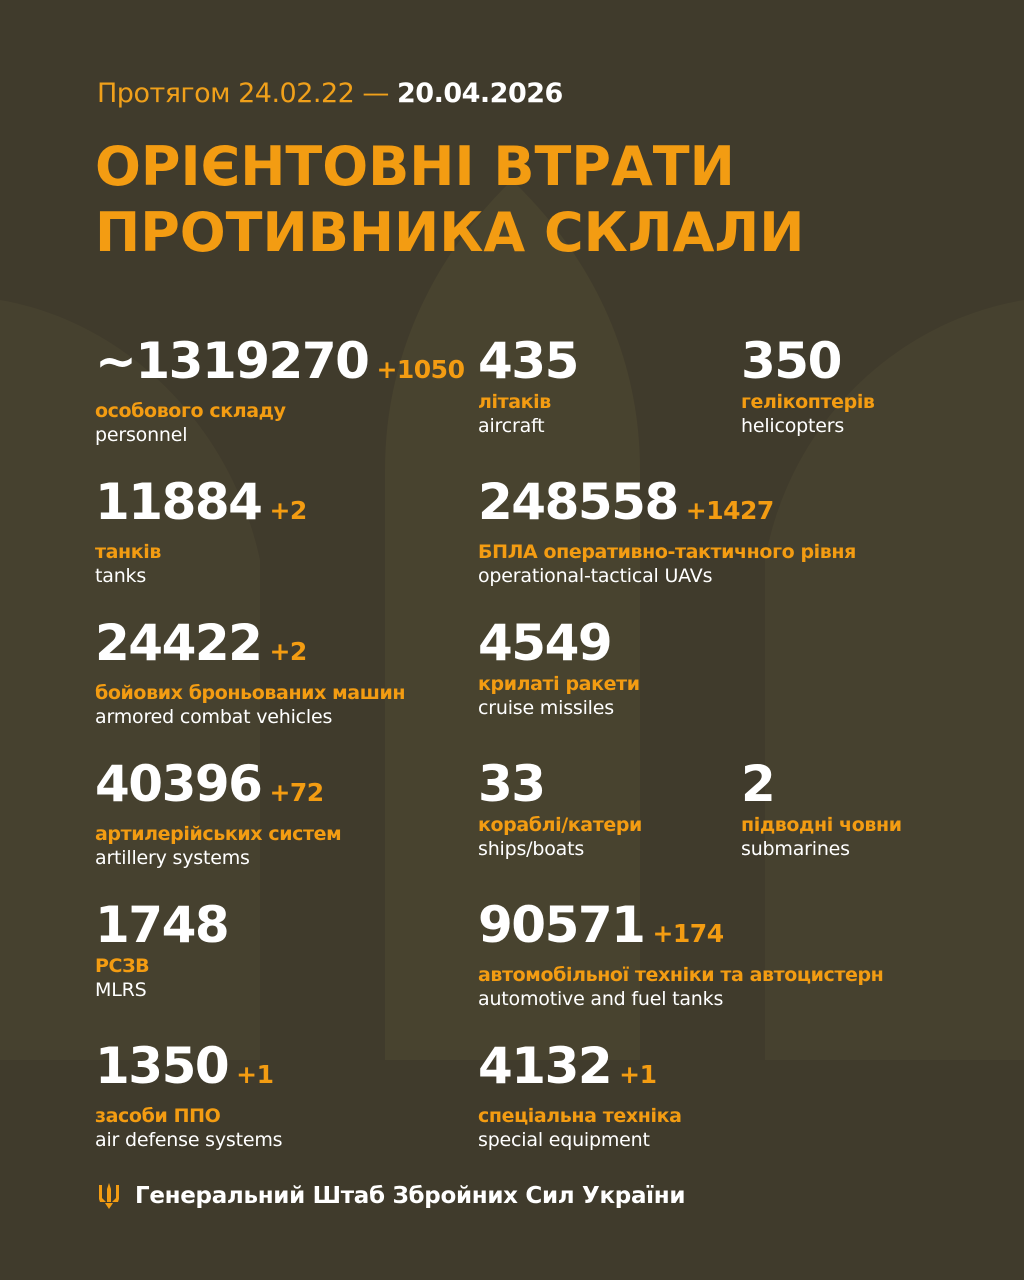 The image size is (1024, 1280). I want to click on period-end: 20.04.2026, so click(480, 93).